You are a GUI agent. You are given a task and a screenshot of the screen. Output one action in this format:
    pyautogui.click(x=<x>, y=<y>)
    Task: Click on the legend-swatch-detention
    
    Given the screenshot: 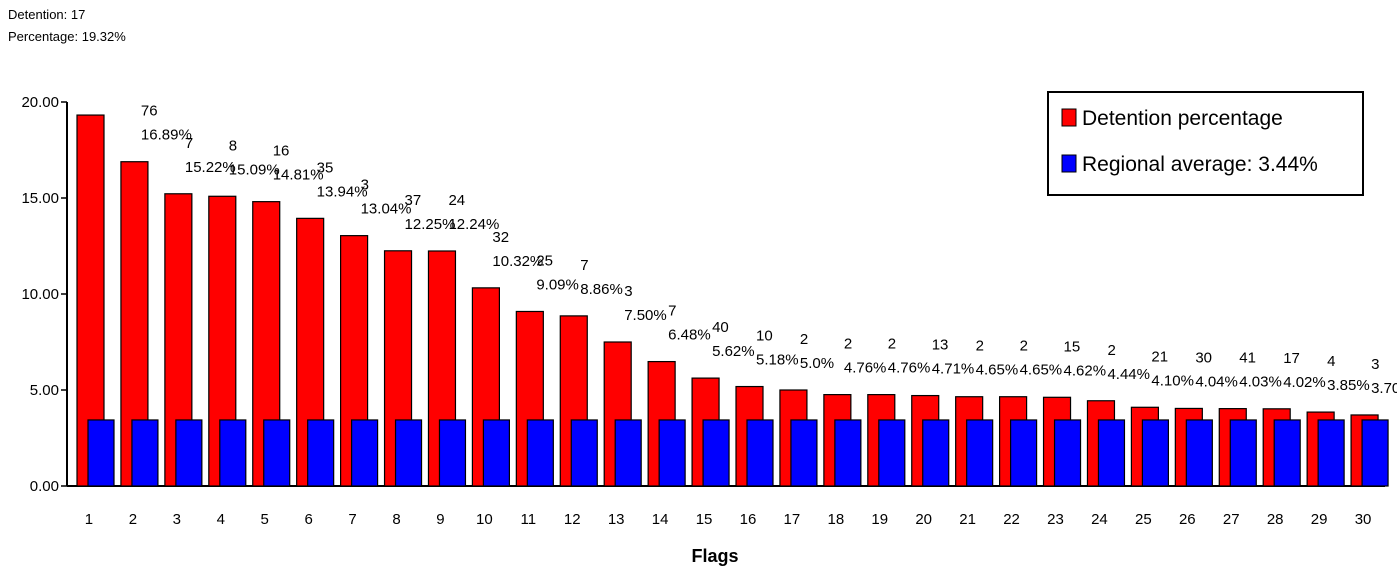 What is the action you would take?
    pyautogui.click(x=1069, y=117)
    